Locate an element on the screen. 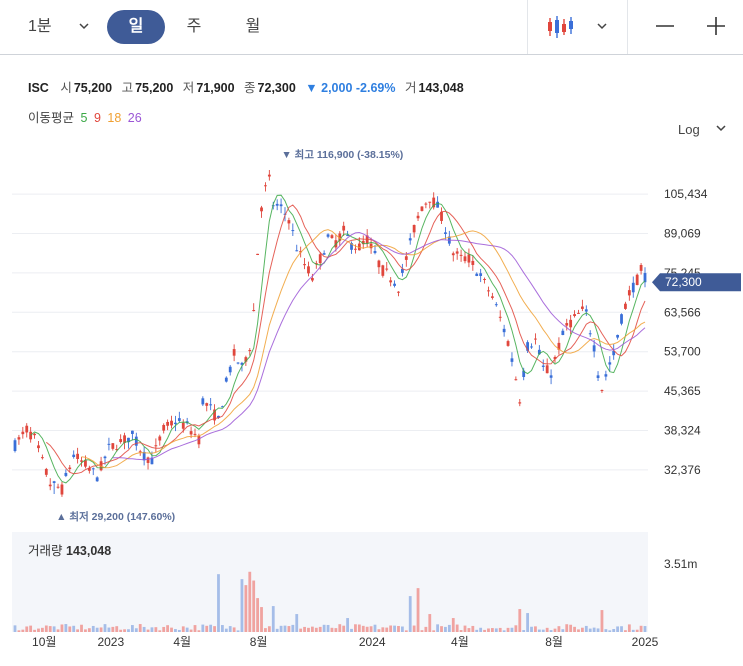 This screenshot has width=743, height=666. chevron-down-icon is located at coordinates (602, 27).